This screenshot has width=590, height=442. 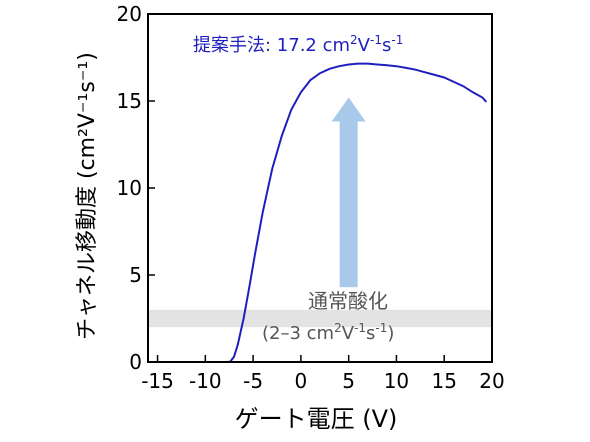 I want to click on proposed-method-label: 提案手法: 17.2 cm2V-1s-1, so click(x=298, y=44).